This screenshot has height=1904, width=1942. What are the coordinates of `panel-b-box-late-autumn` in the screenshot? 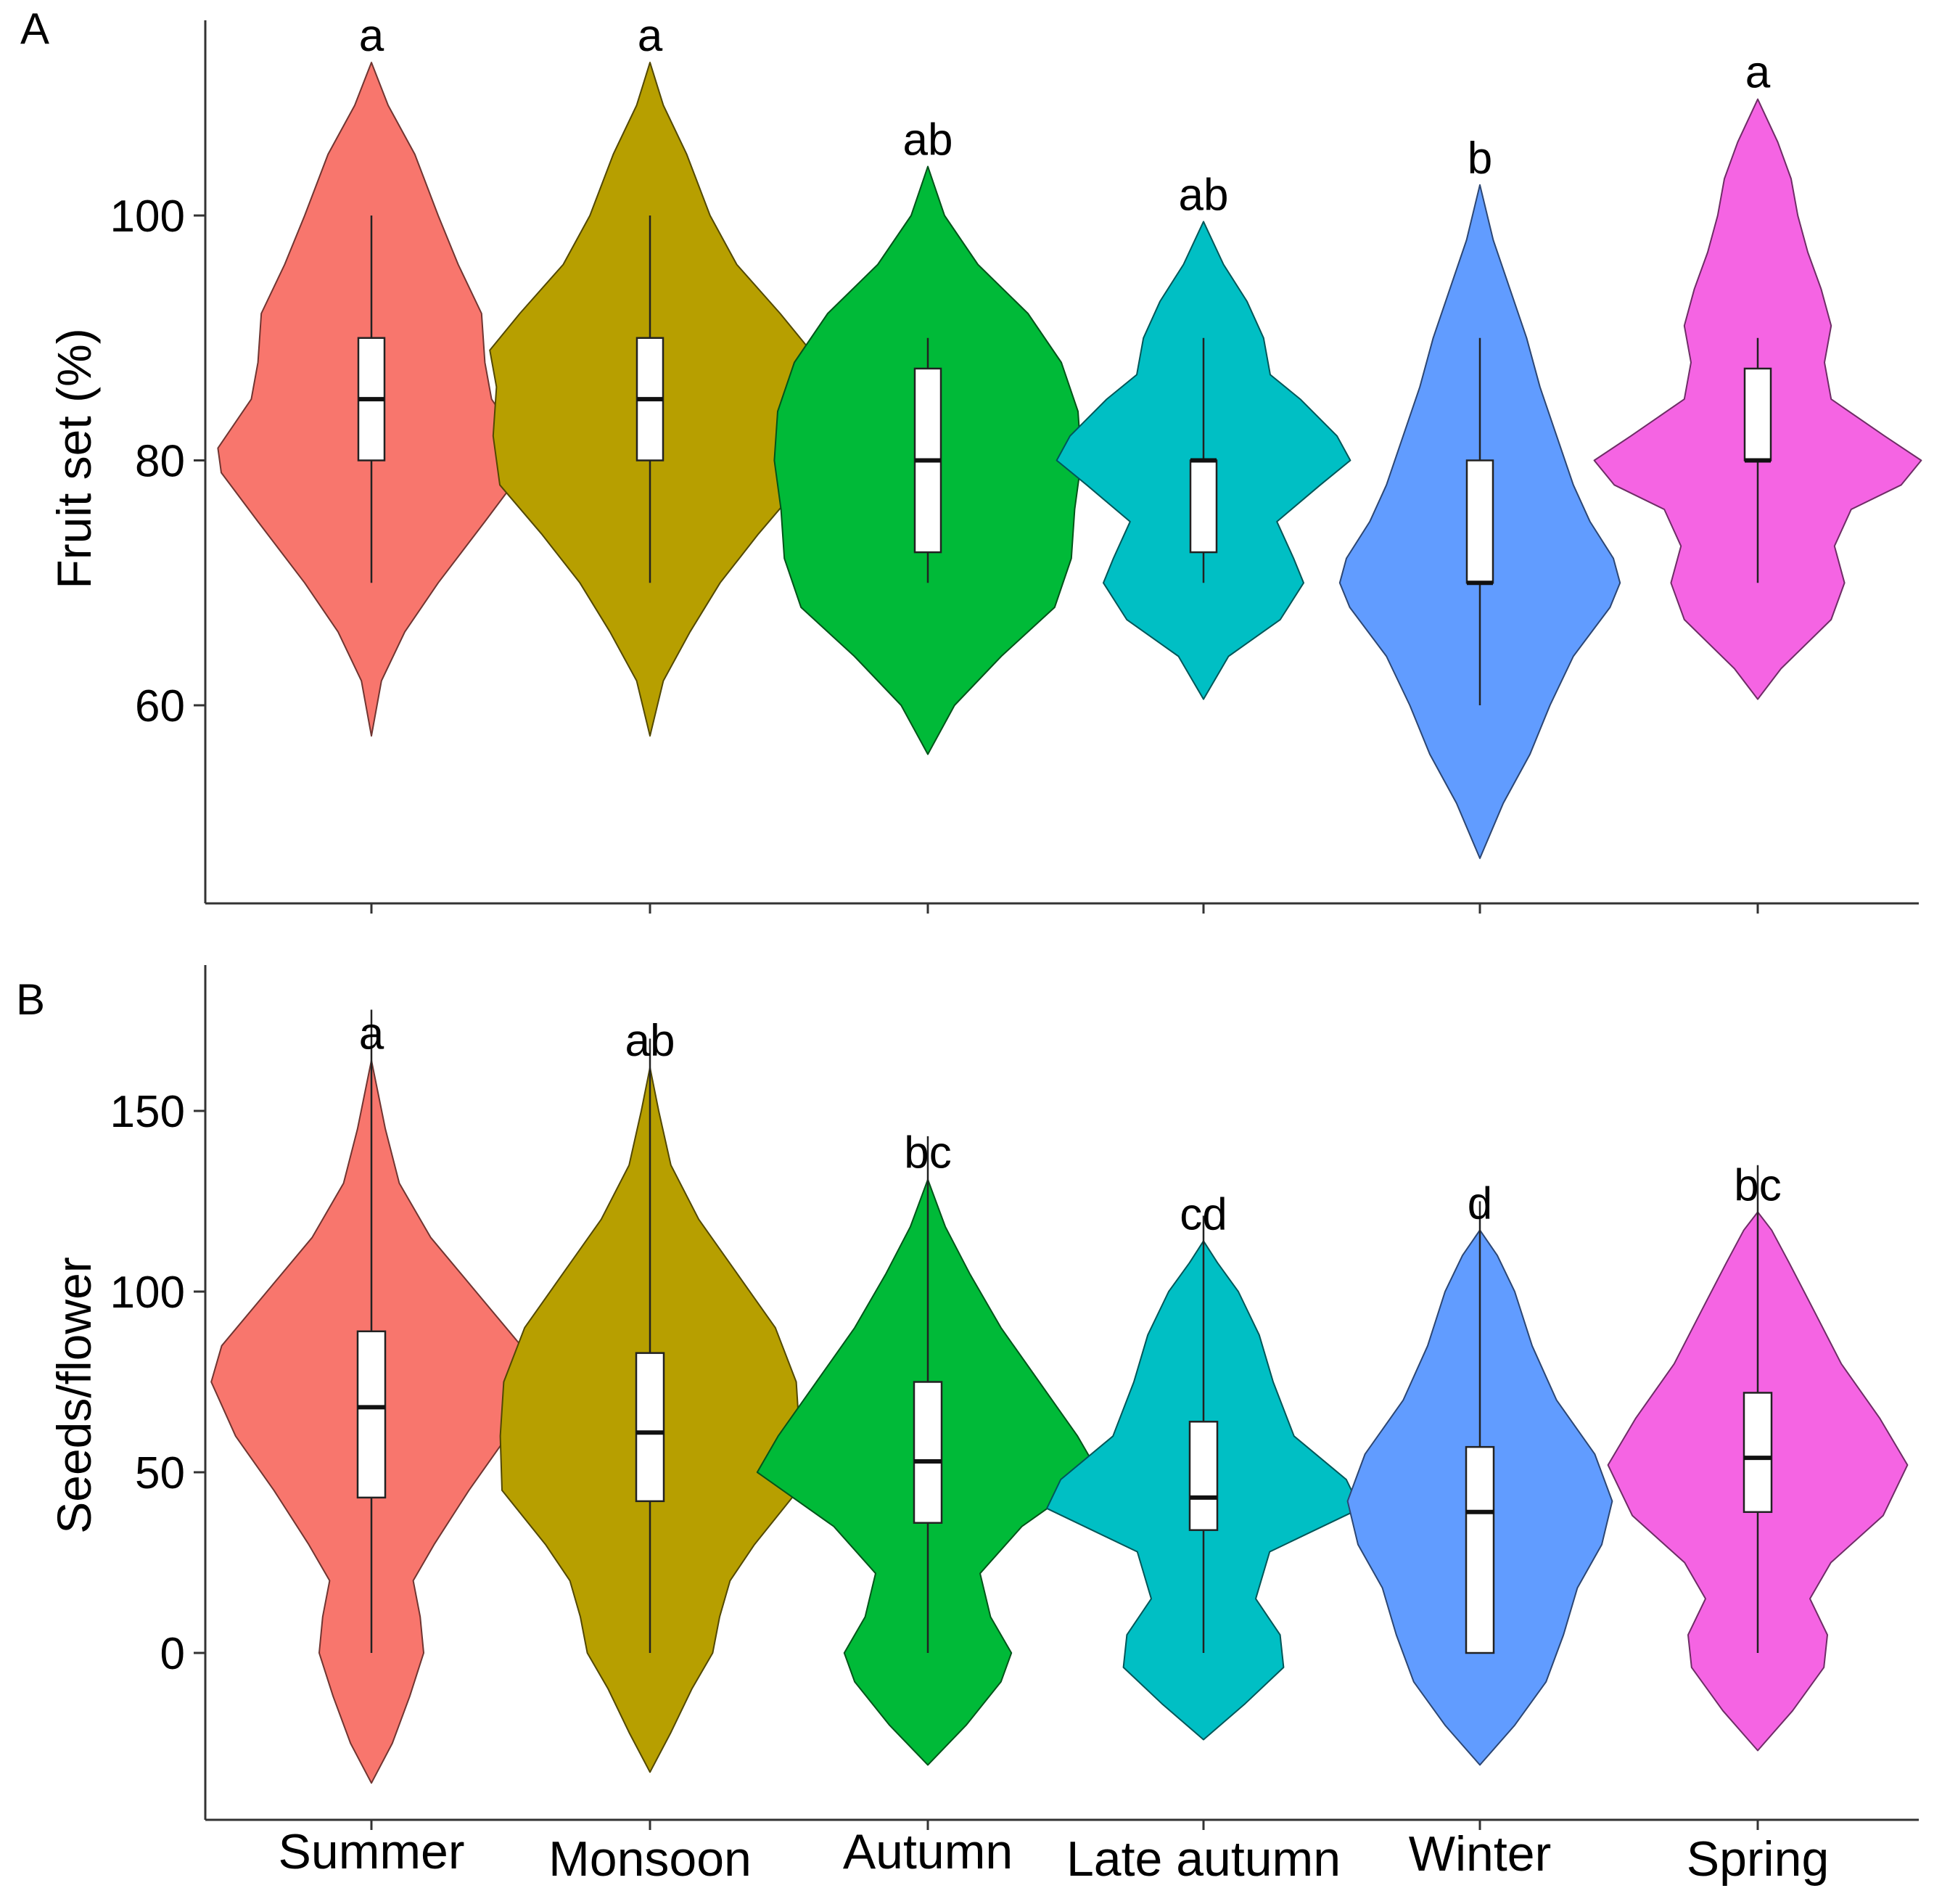 It's located at (1203, 1476).